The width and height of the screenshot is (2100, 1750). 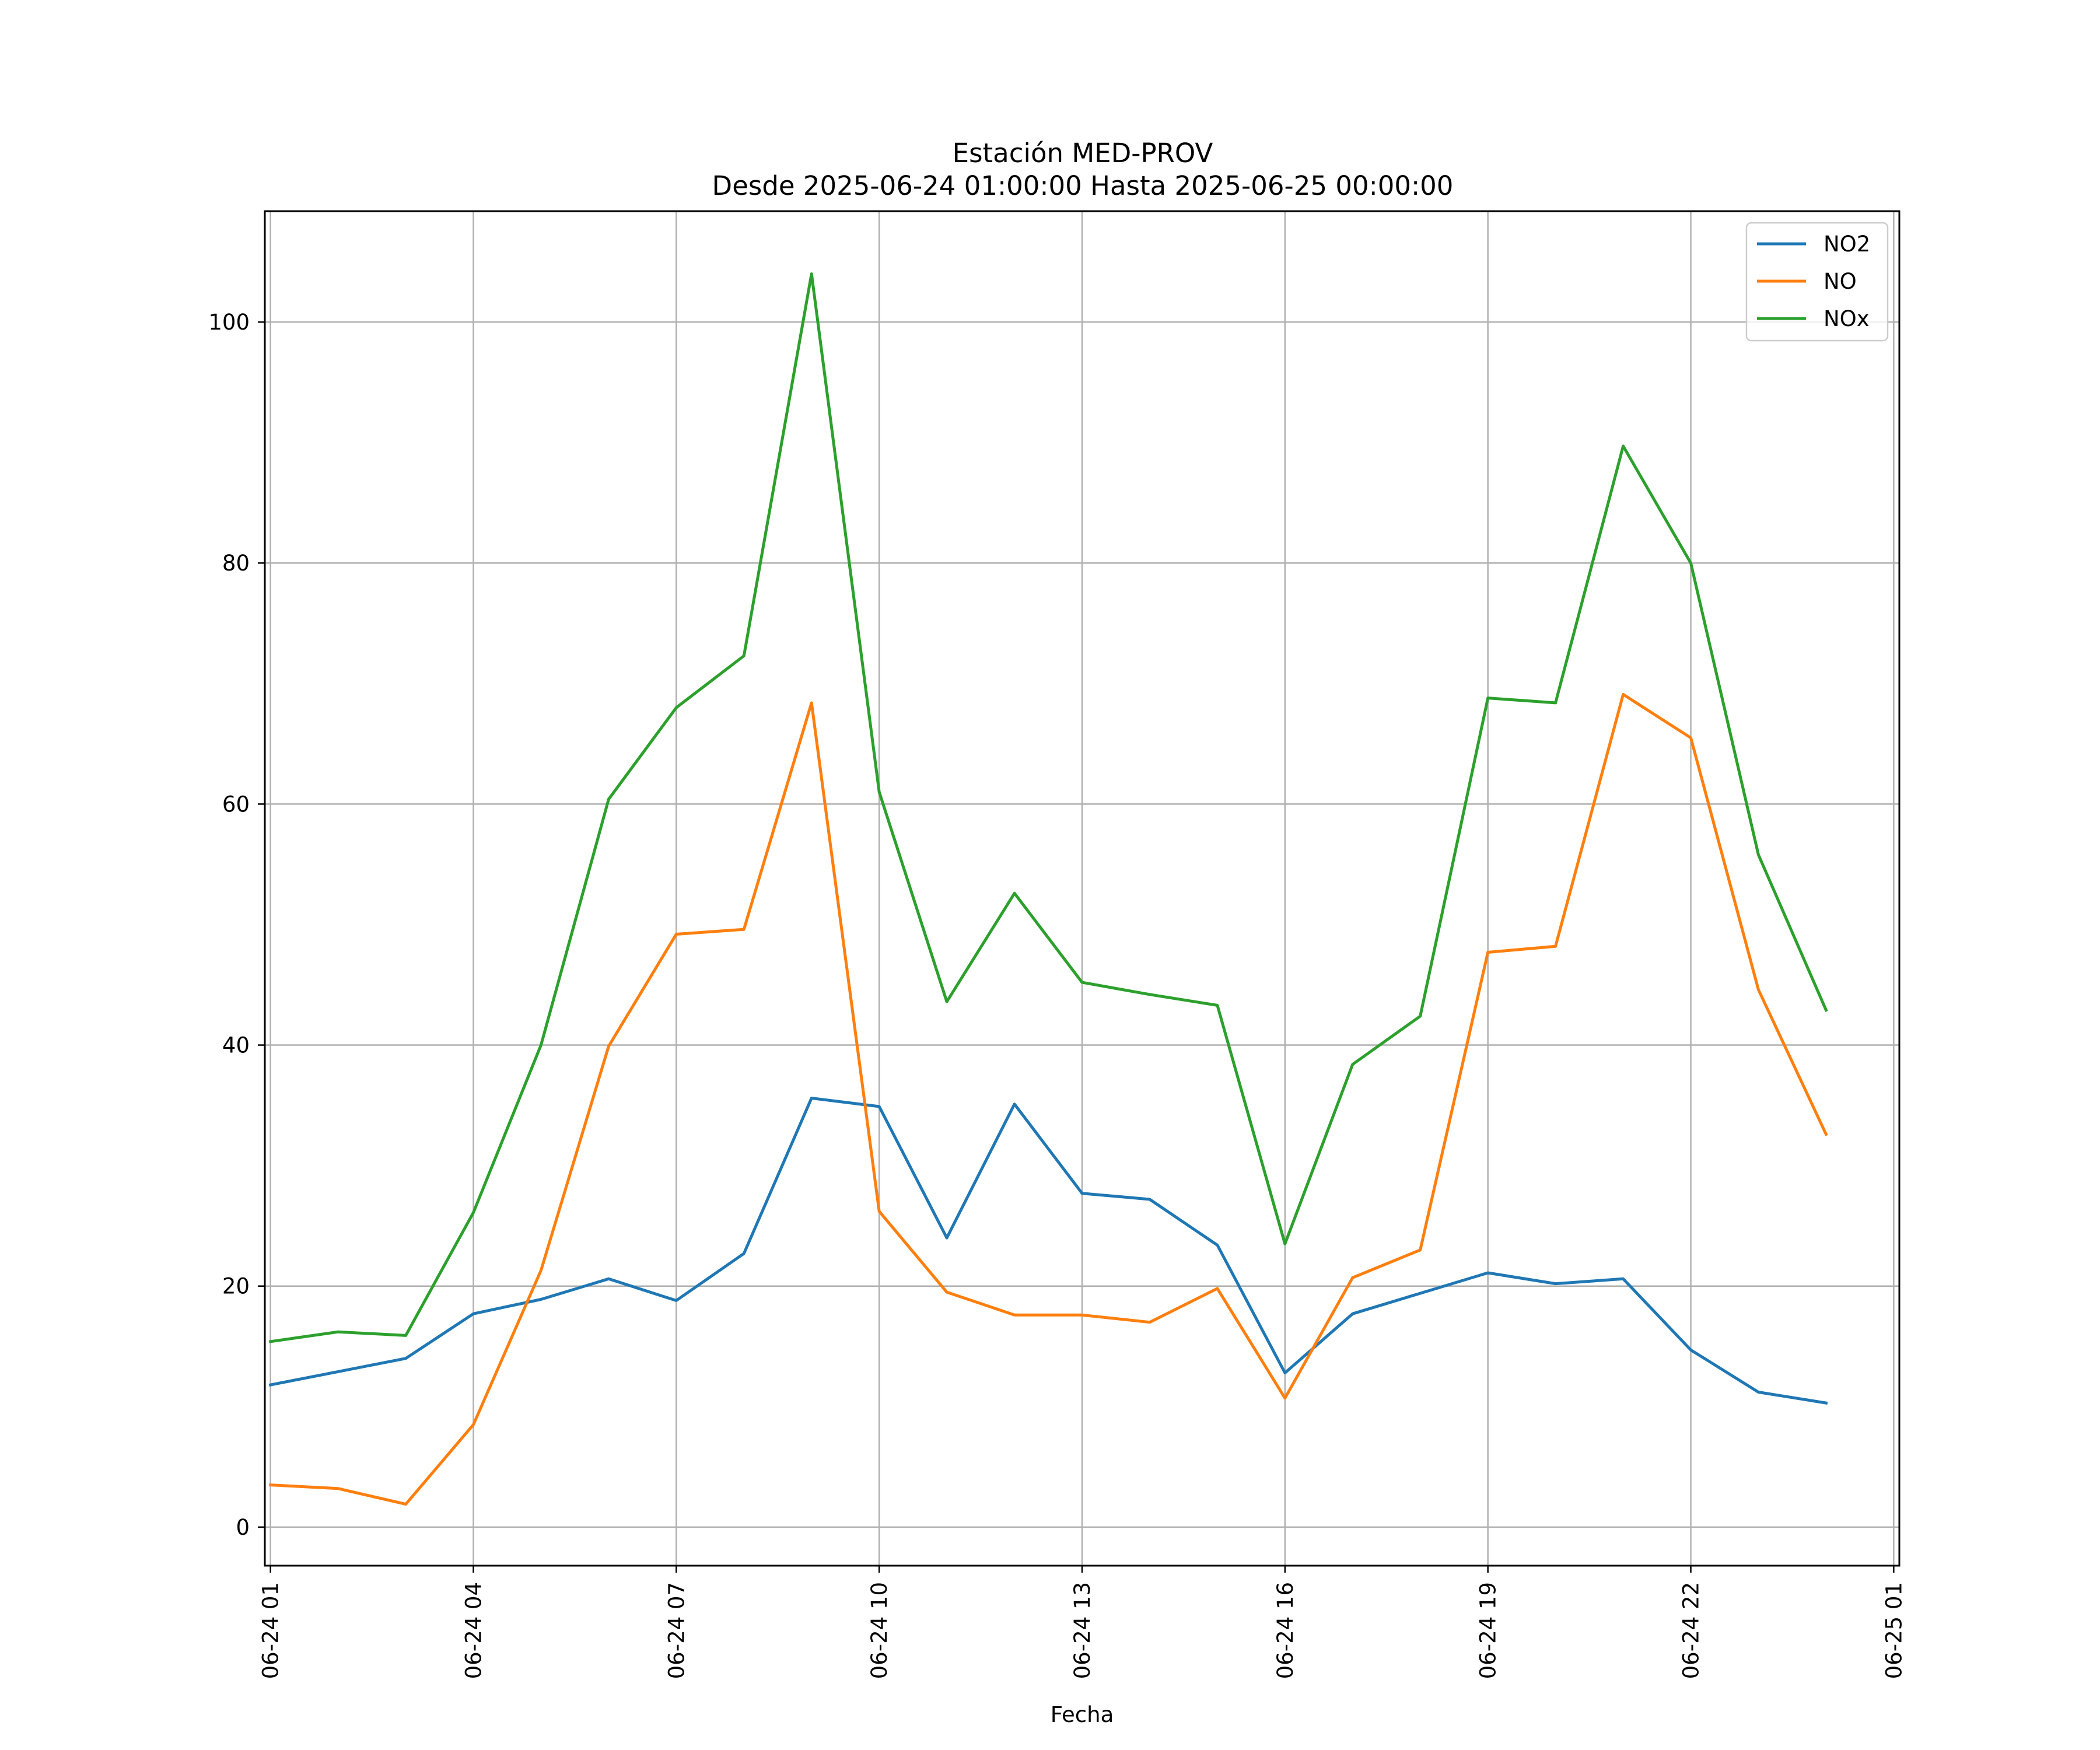 I want to click on y-axis-ticks: 0 20 40 60 80 100, so click(x=236, y=925).